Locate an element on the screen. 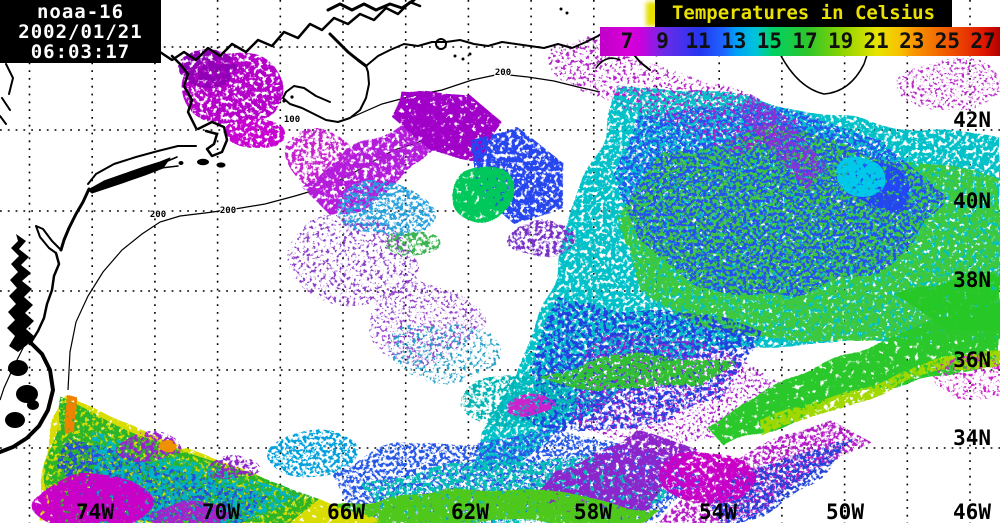 The height and width of the screenshot is (523, 1000). sable-island-squiggle is located at coordinates (608, 63).